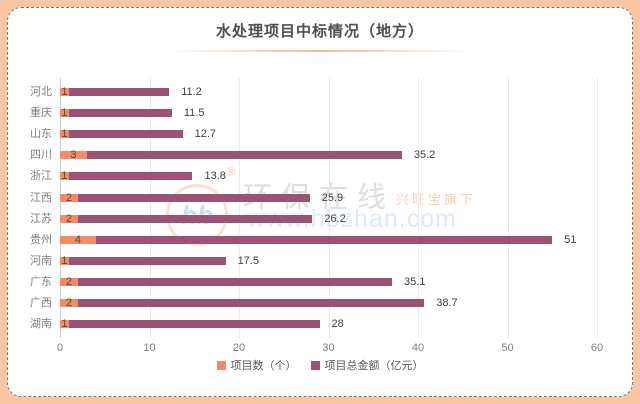 The height and width of the screenshot is (404, 640). I want to click on total-amount-value: 11.5, so click(194, 113).